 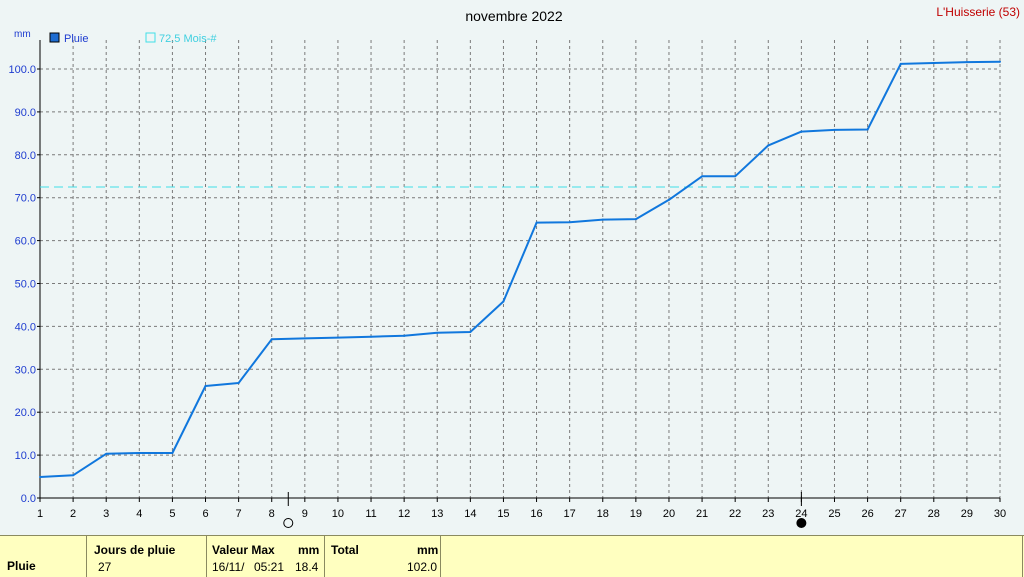 What do you see at coordinates (73, 514) in the screenshot?
I see `x-tick-label: 2` at bounding box center [73, 514].